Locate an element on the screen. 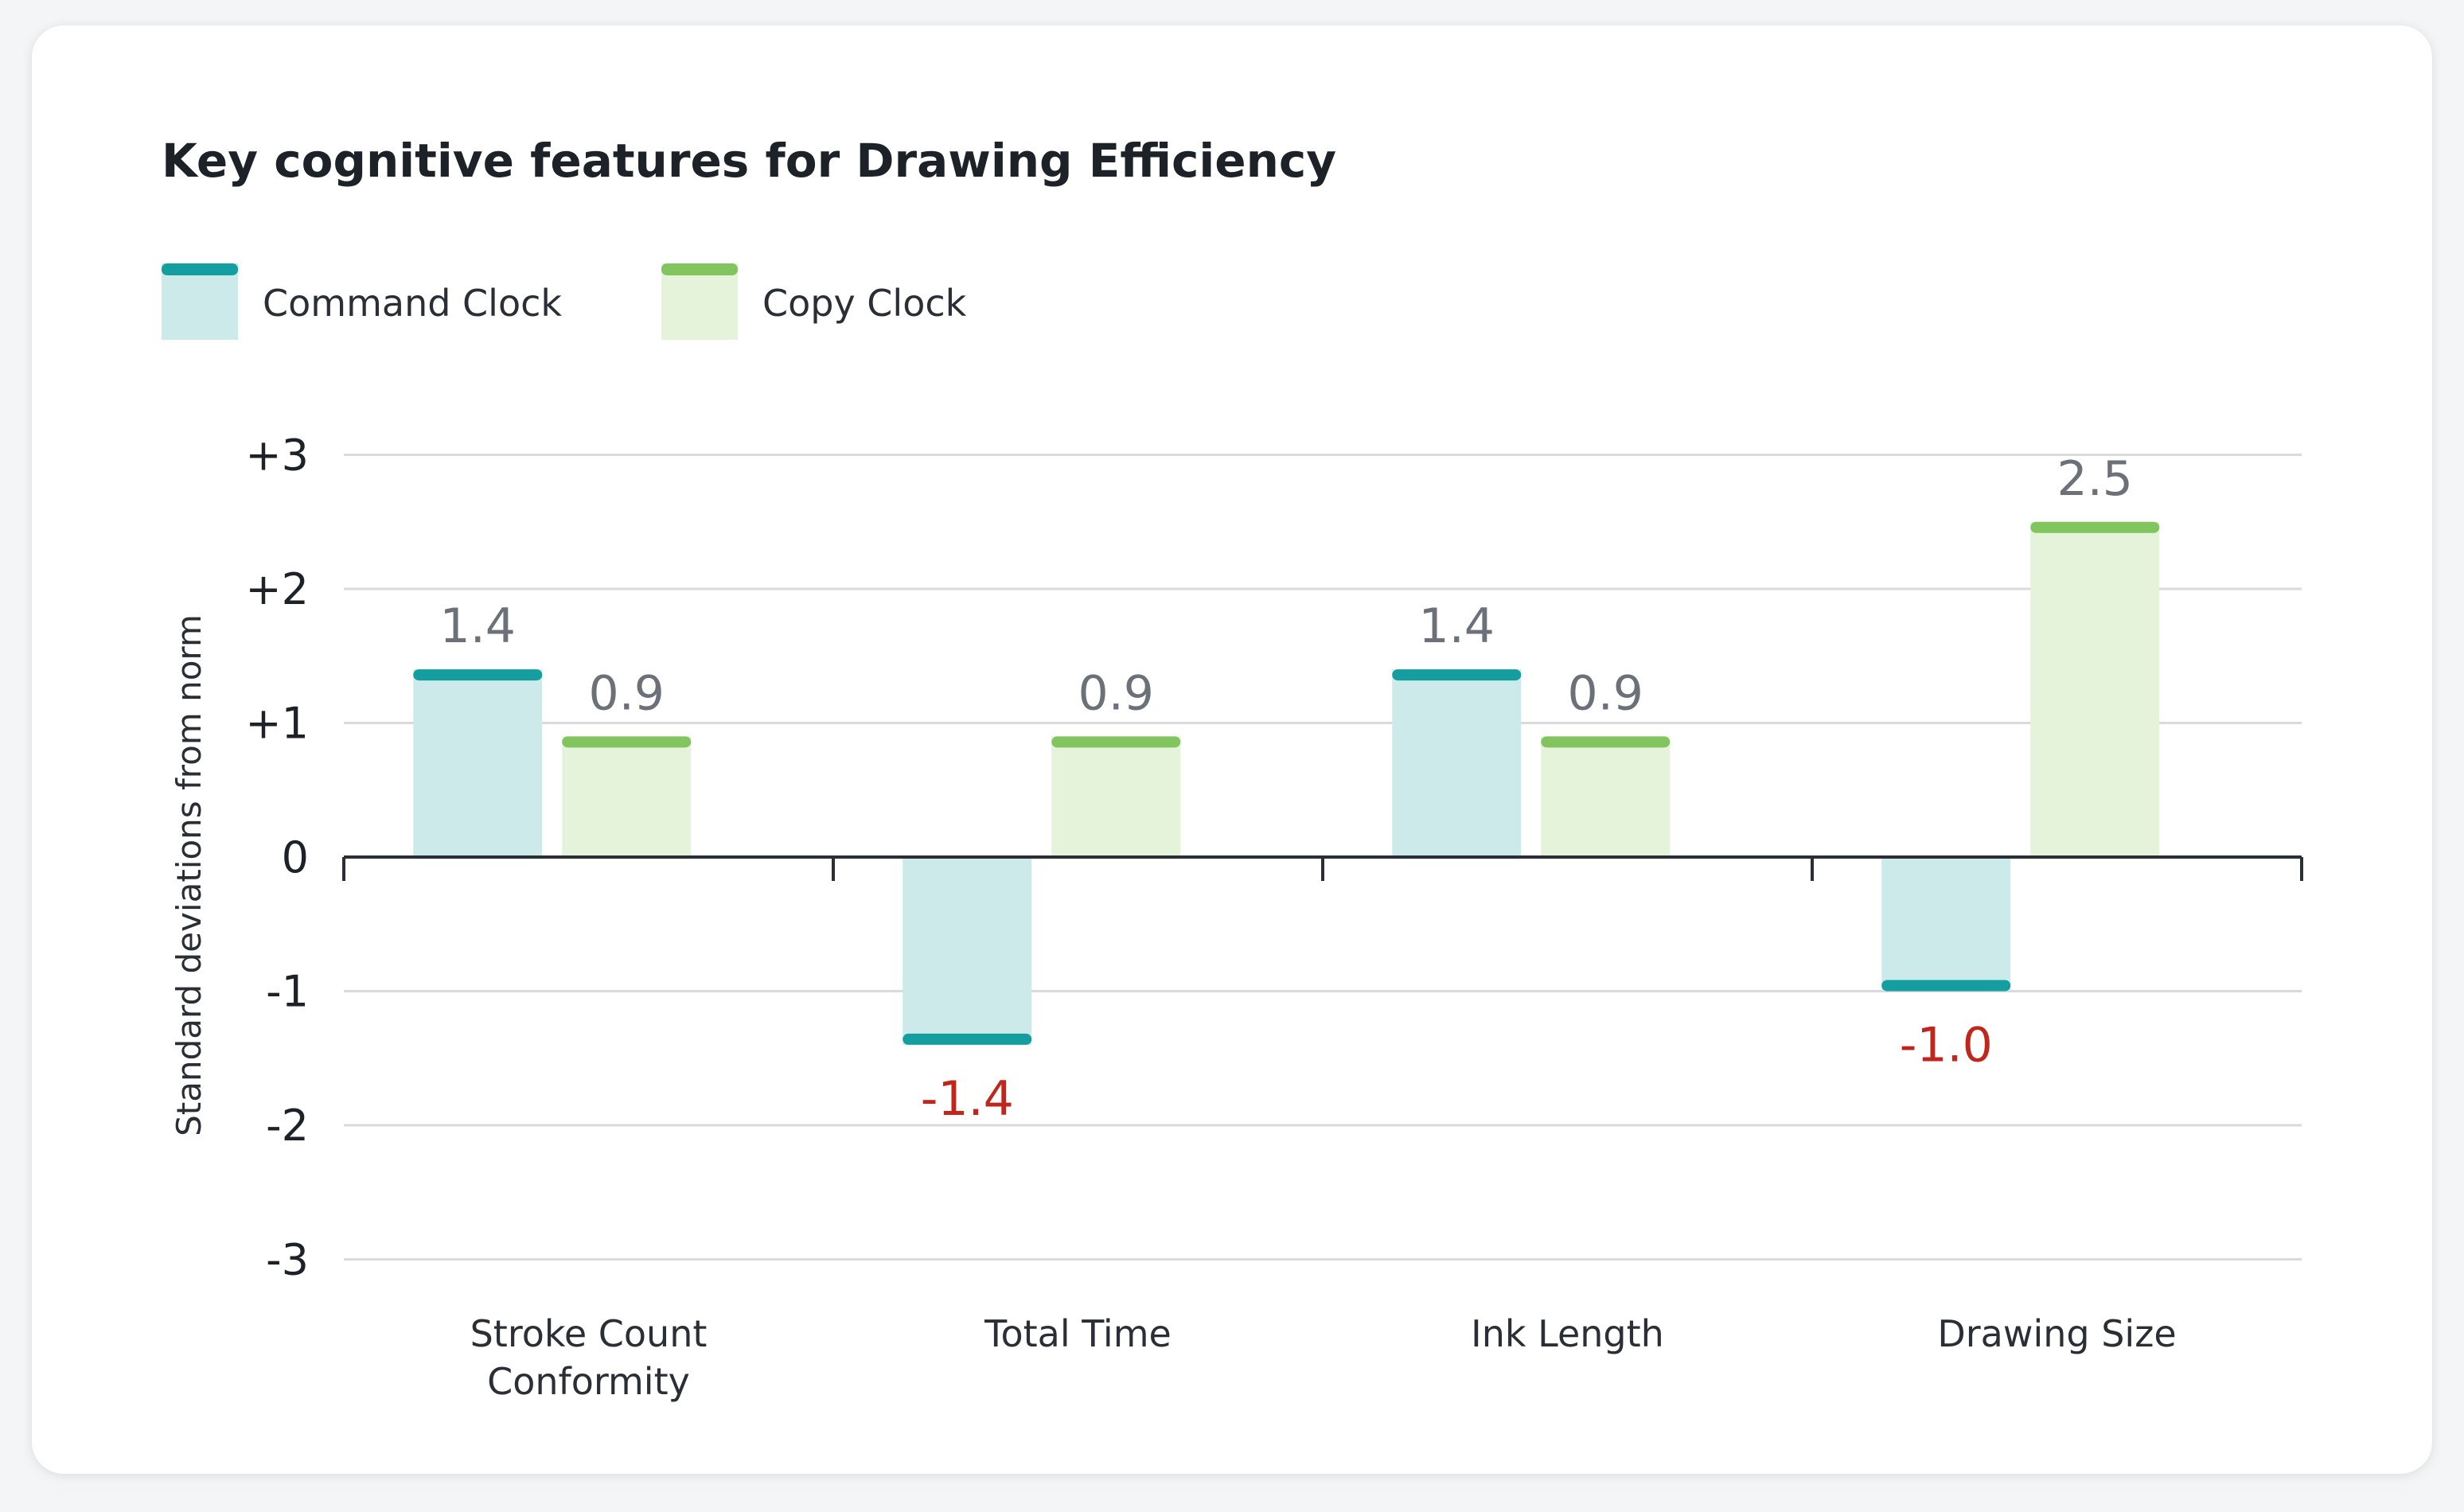 This screenshot has height=1512, width=2464. y-tick-label: 0 is located at coordinates (295, 857).